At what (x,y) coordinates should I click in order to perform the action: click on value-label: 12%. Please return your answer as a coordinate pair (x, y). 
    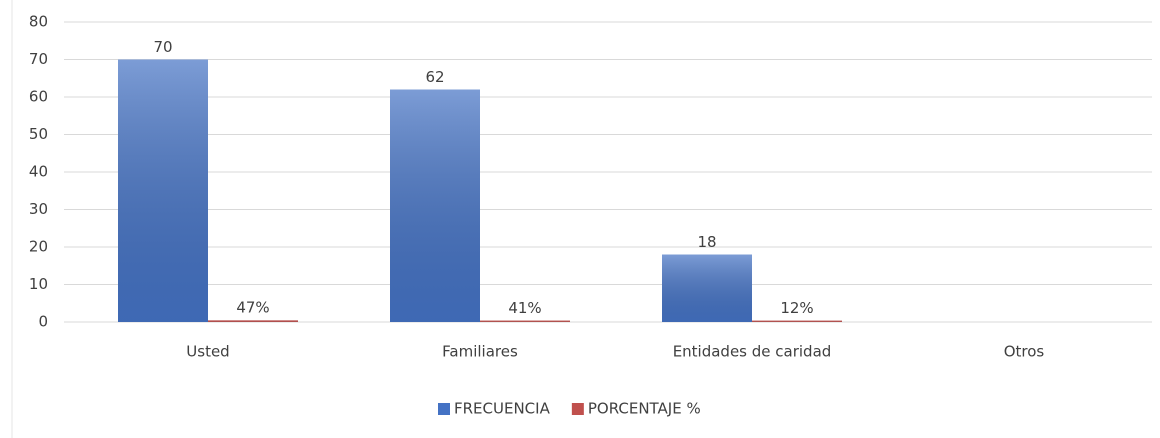
    Looking at the image, I should click on (796, 308).